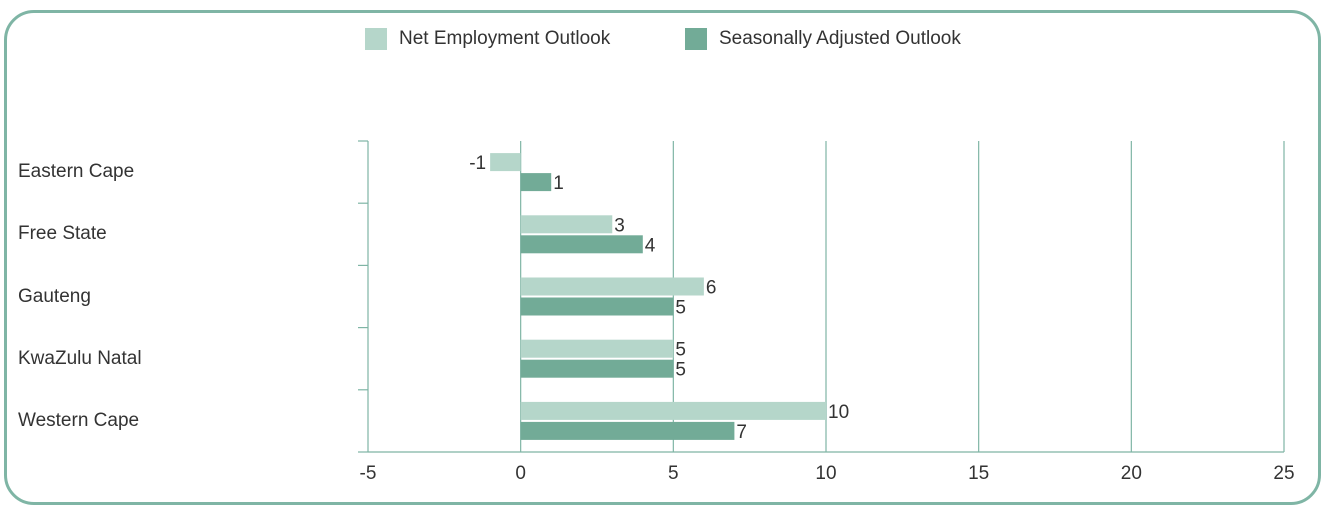  I want to click on legend-swatch-net-employment-outlook, so click(376, 39).